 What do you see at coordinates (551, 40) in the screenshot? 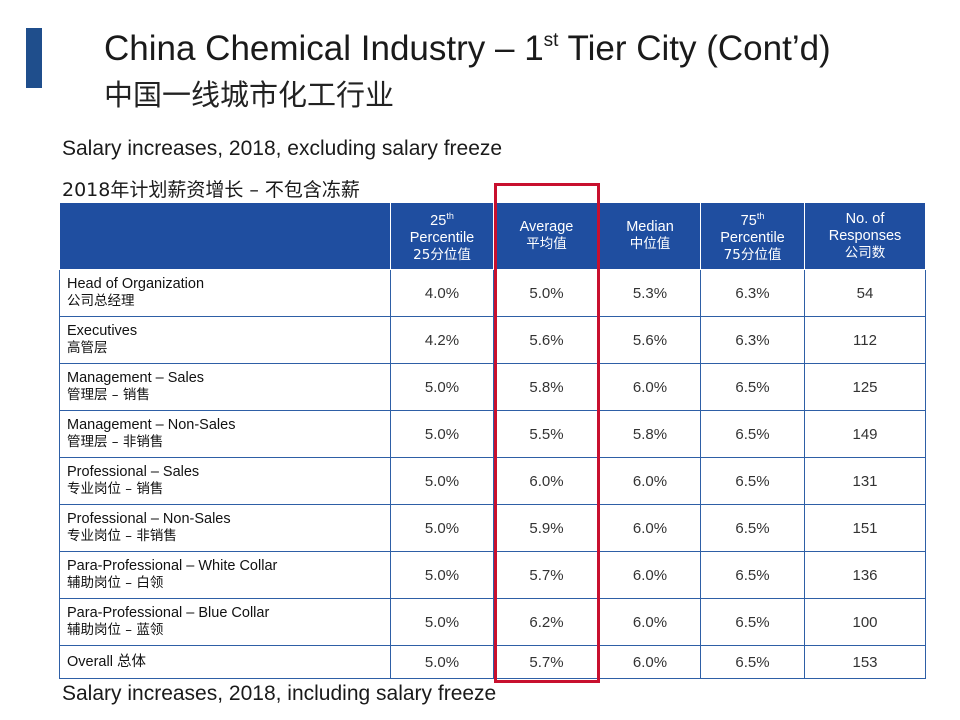
I see `title-superscript: st` at bounding box center [551, 40].